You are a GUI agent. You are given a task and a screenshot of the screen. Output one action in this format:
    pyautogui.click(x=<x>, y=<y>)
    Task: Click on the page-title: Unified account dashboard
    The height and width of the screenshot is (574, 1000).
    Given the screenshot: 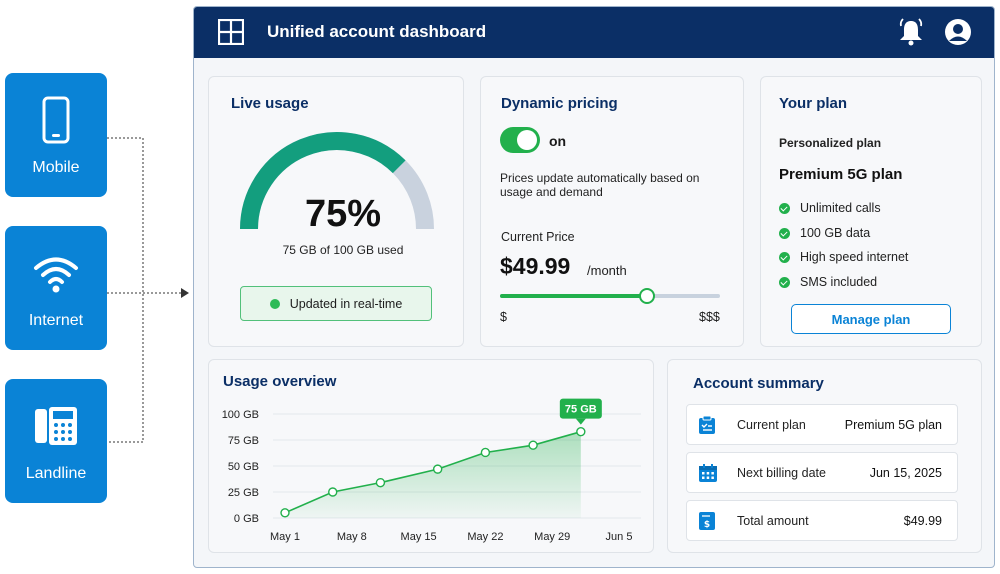 What is the action you would take?
    pyautogui.click(x=377, y=31)
    